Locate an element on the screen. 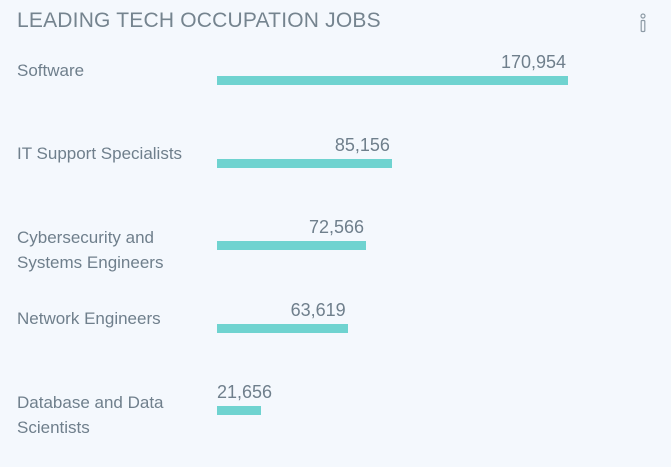 The image size is (671, 467). value-label: 72,566 is located at coordinates (336, 227).